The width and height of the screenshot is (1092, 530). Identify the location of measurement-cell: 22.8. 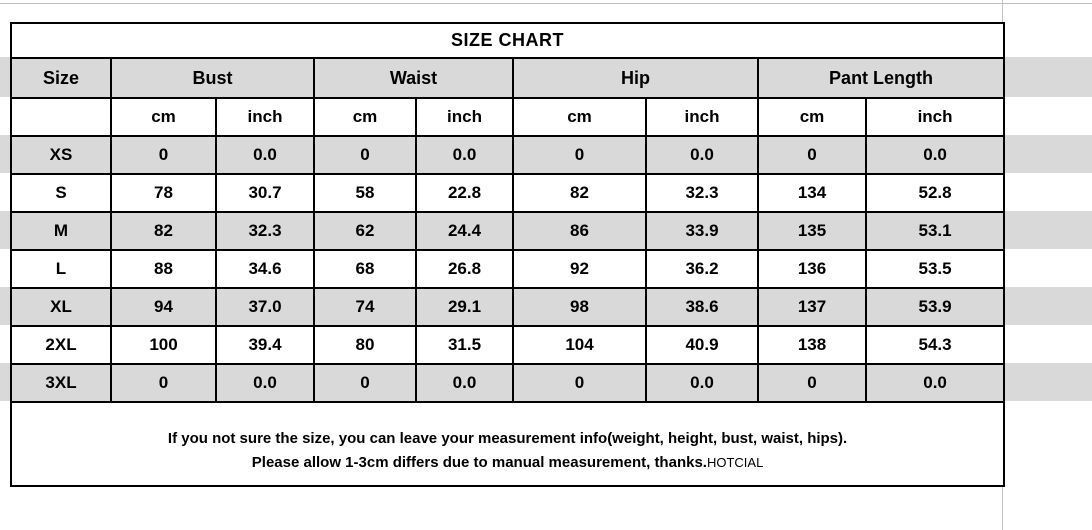
(465, 194).